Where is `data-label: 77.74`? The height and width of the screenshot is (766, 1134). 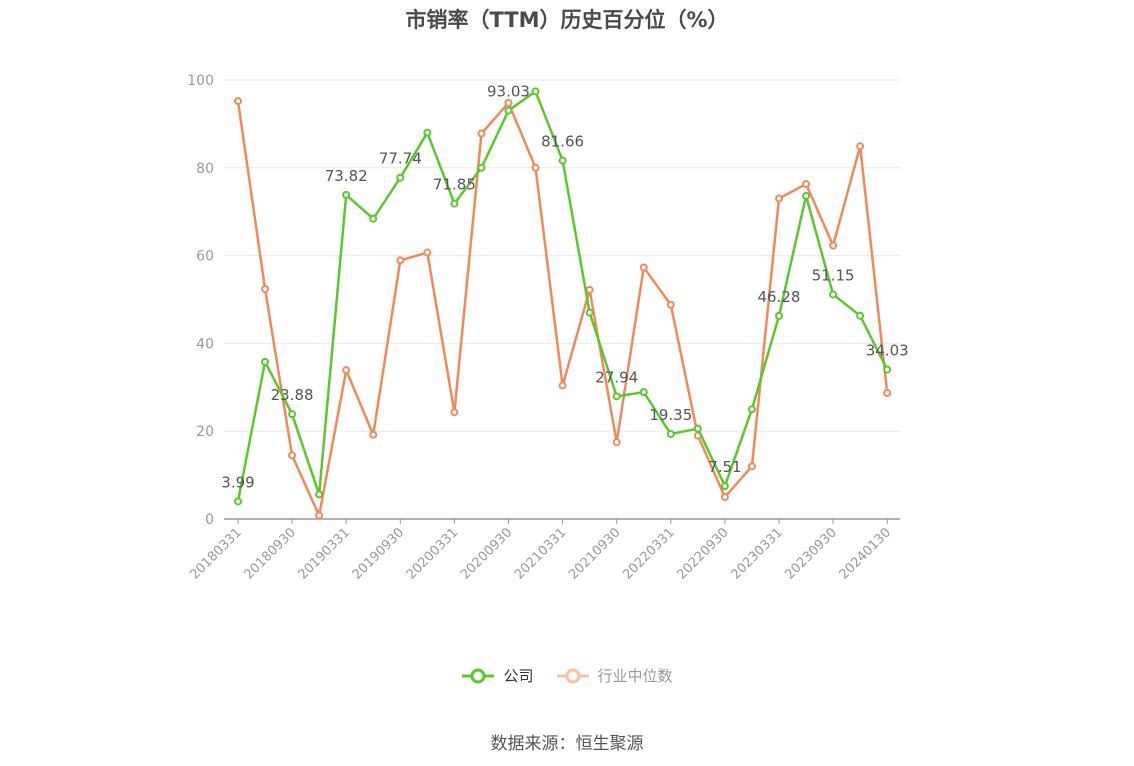
data-label: 77.74 is located at coordinates (400, 159).